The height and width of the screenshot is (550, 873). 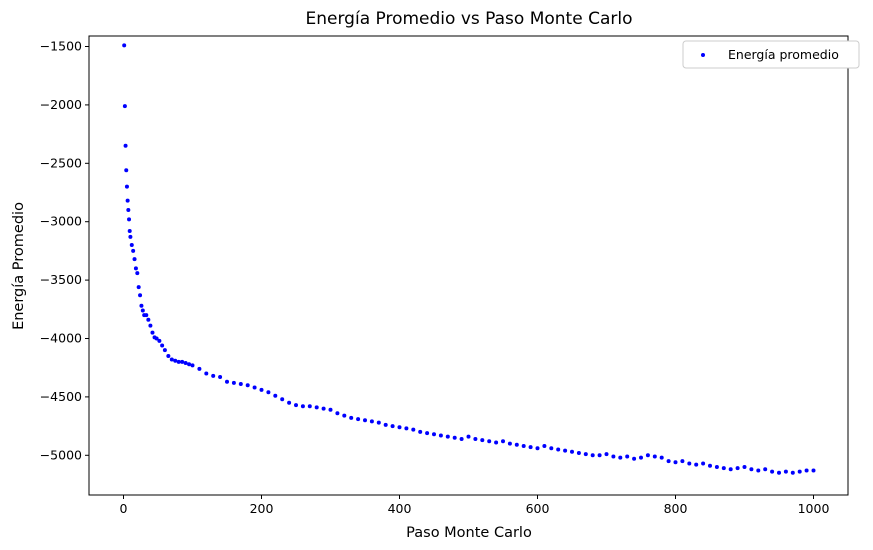 I want to click on x-tick-label: 1000, so click(x=814, y=508).